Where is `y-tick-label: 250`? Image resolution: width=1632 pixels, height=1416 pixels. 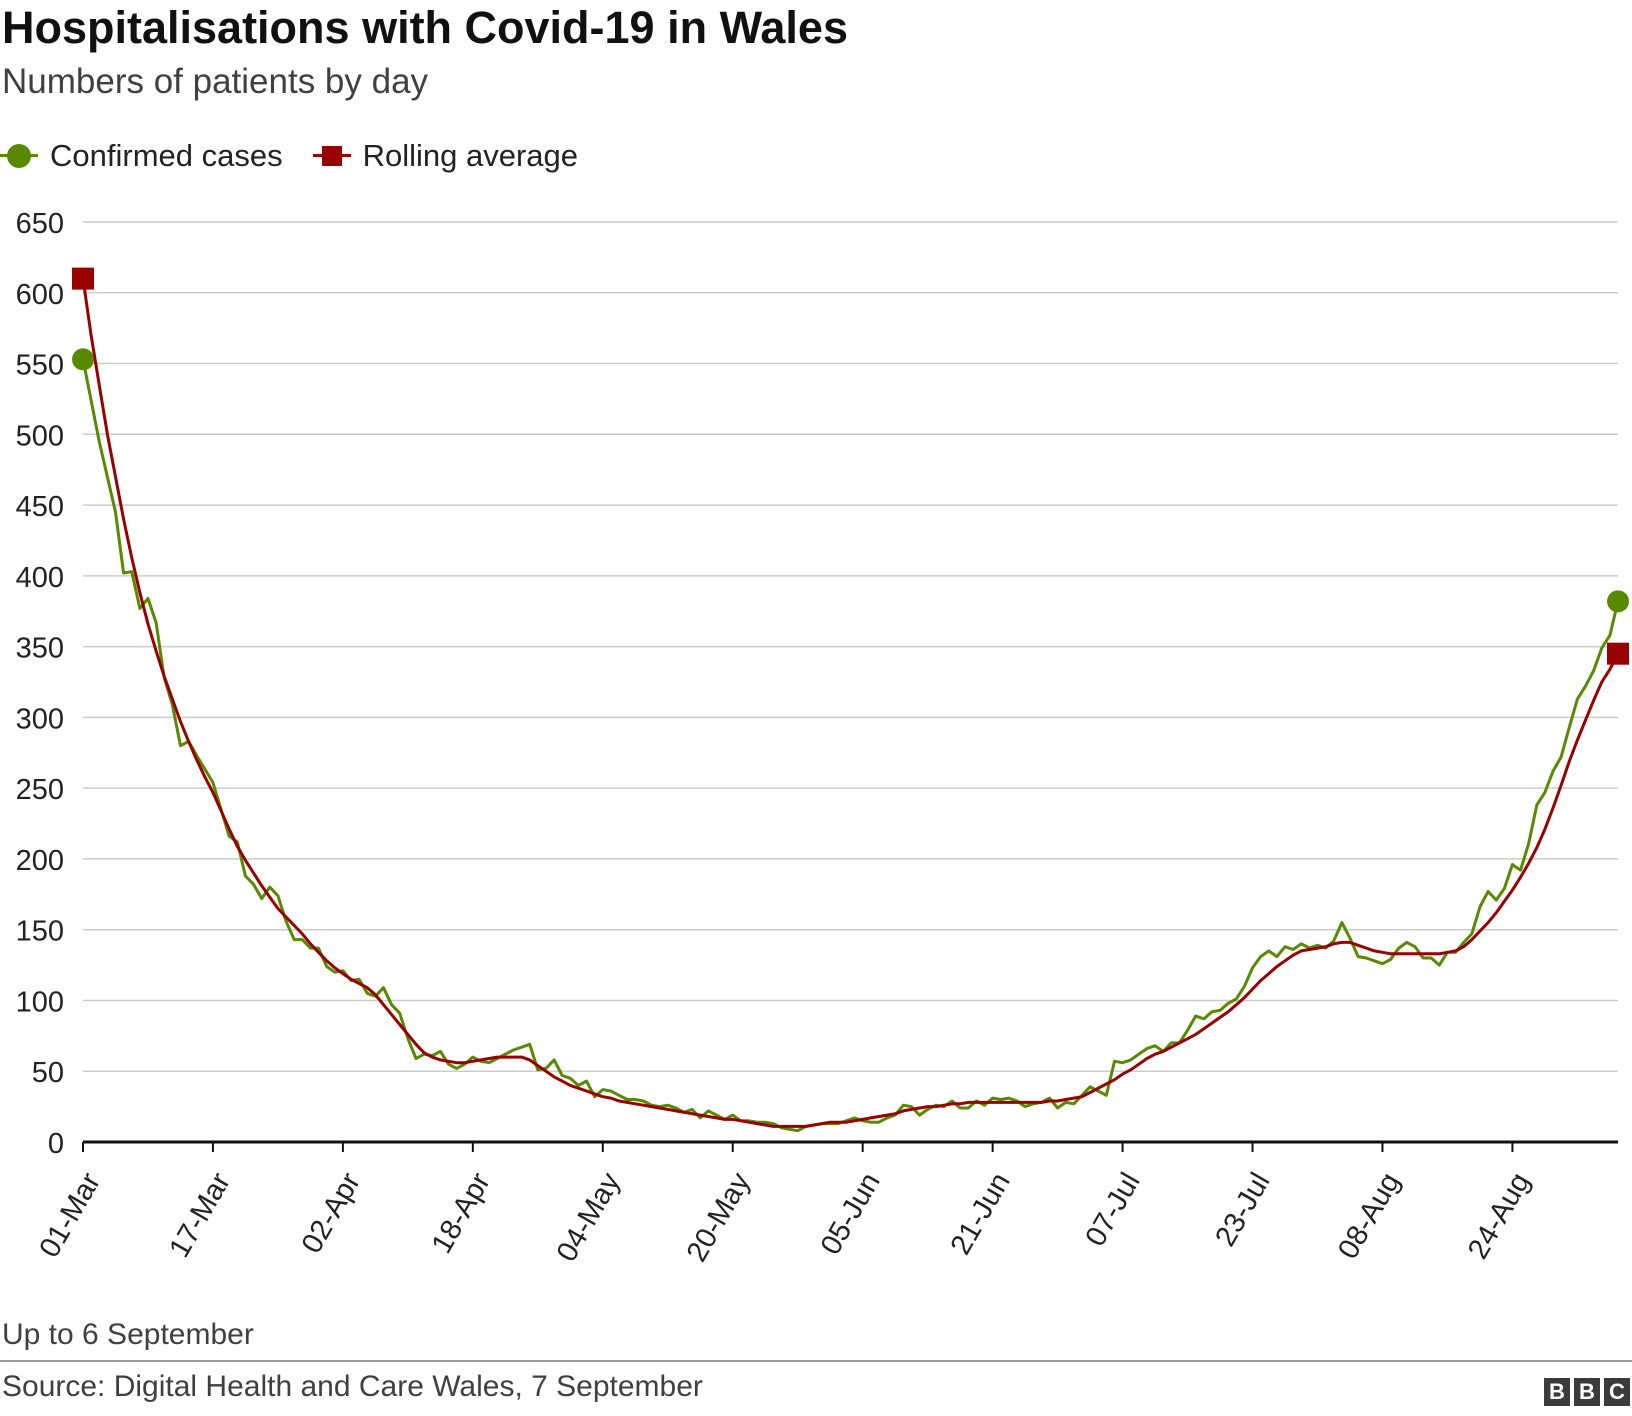
y-tick-label: 250 is located at coordinates (40, 790).